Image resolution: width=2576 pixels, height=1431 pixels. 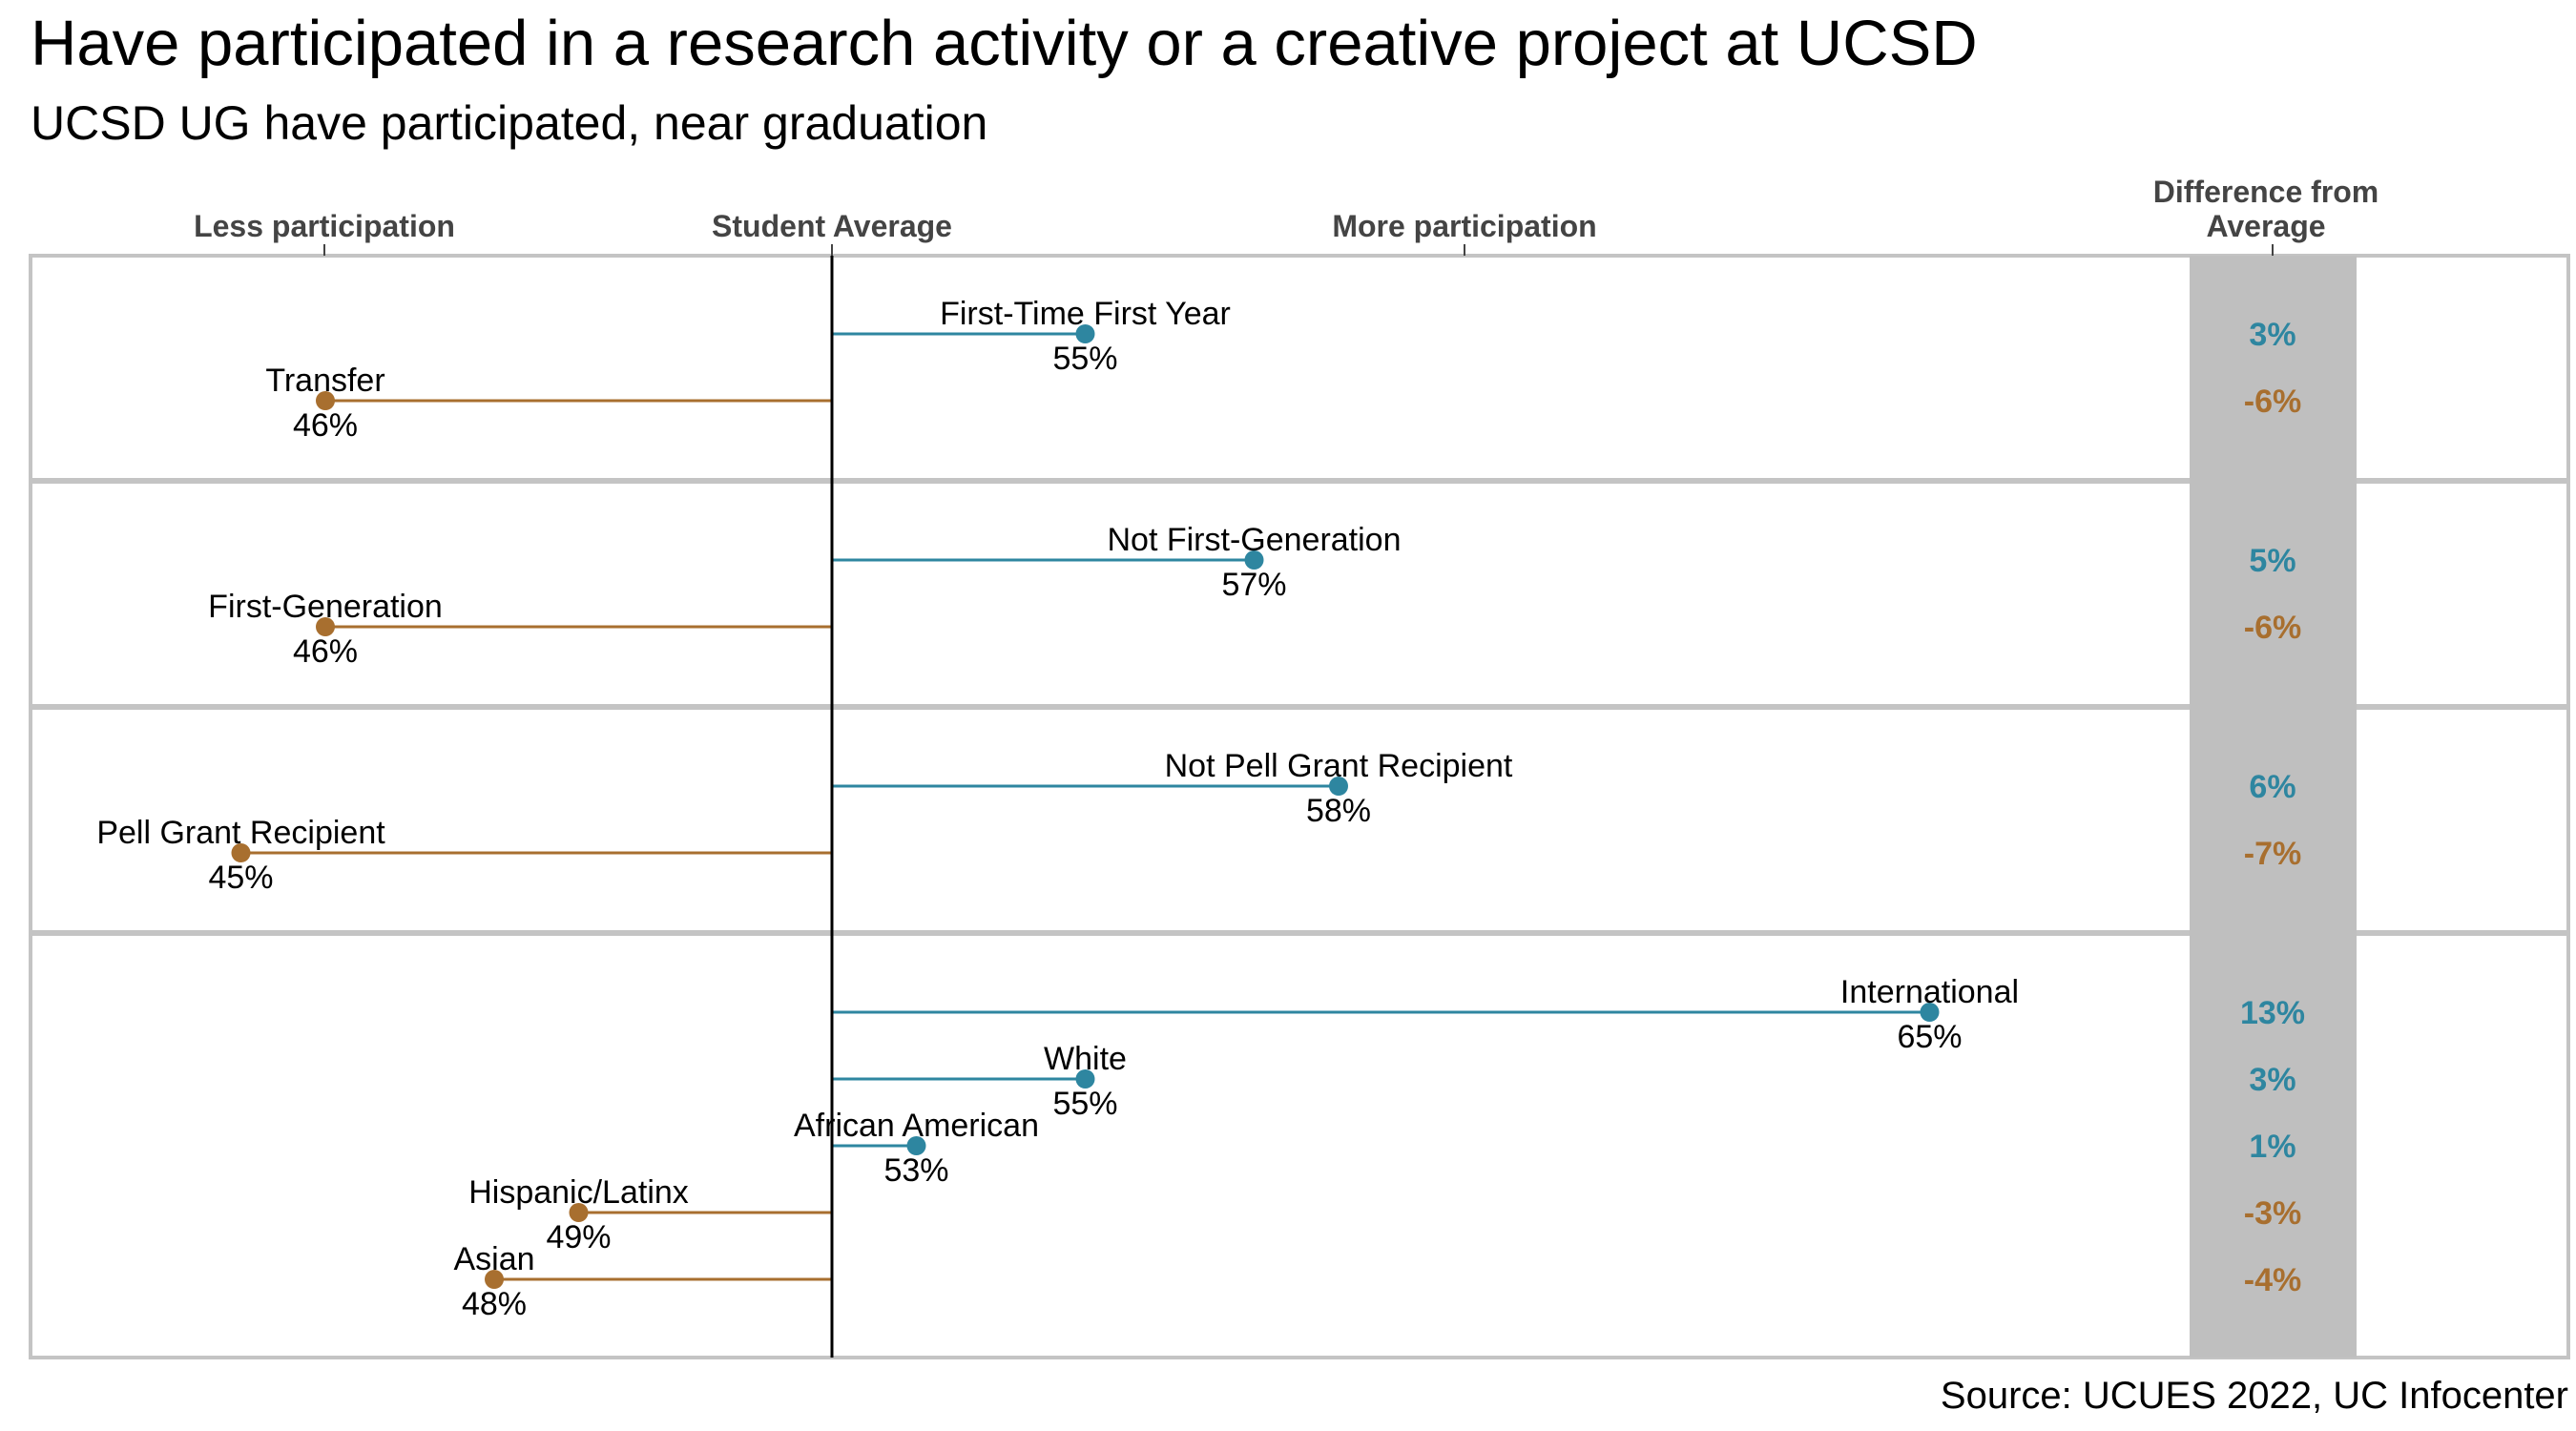 I want to click on difference-label: 1%, so click(x=2272, y=1147).